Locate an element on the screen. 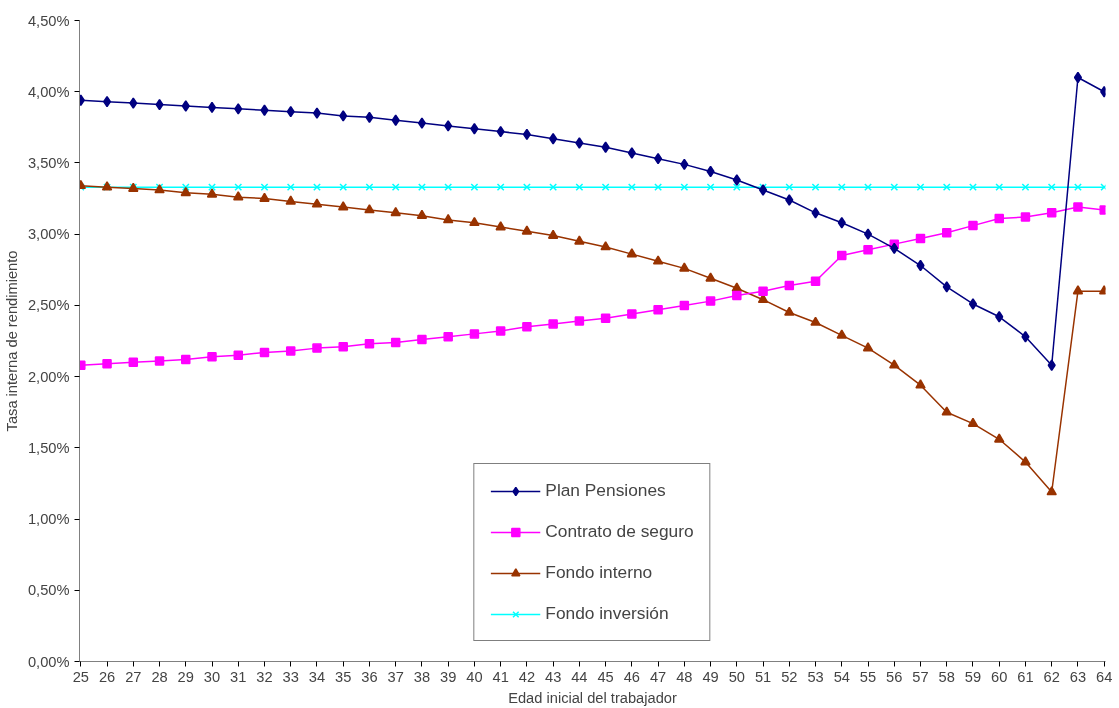  x-tick-label: 57 is located at coordinates (920, 676).